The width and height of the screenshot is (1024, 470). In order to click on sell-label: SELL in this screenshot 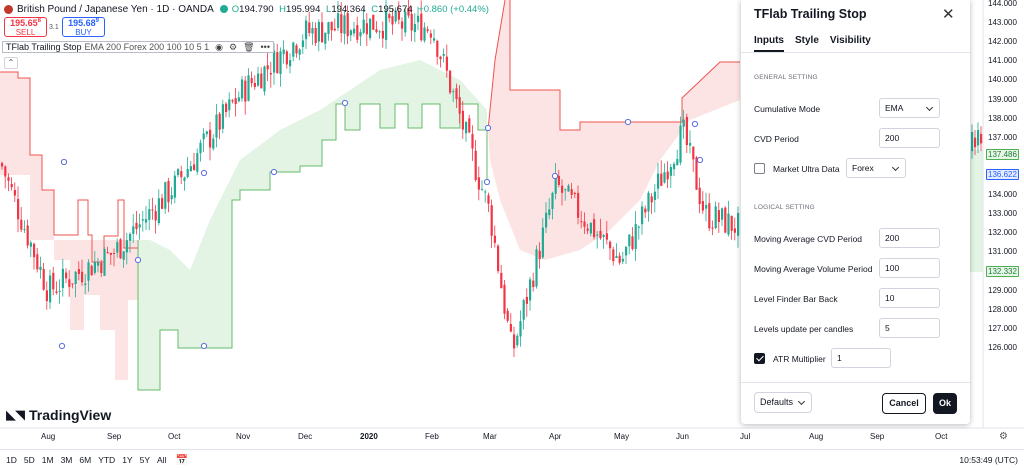, I will do `click(25, 32)`.